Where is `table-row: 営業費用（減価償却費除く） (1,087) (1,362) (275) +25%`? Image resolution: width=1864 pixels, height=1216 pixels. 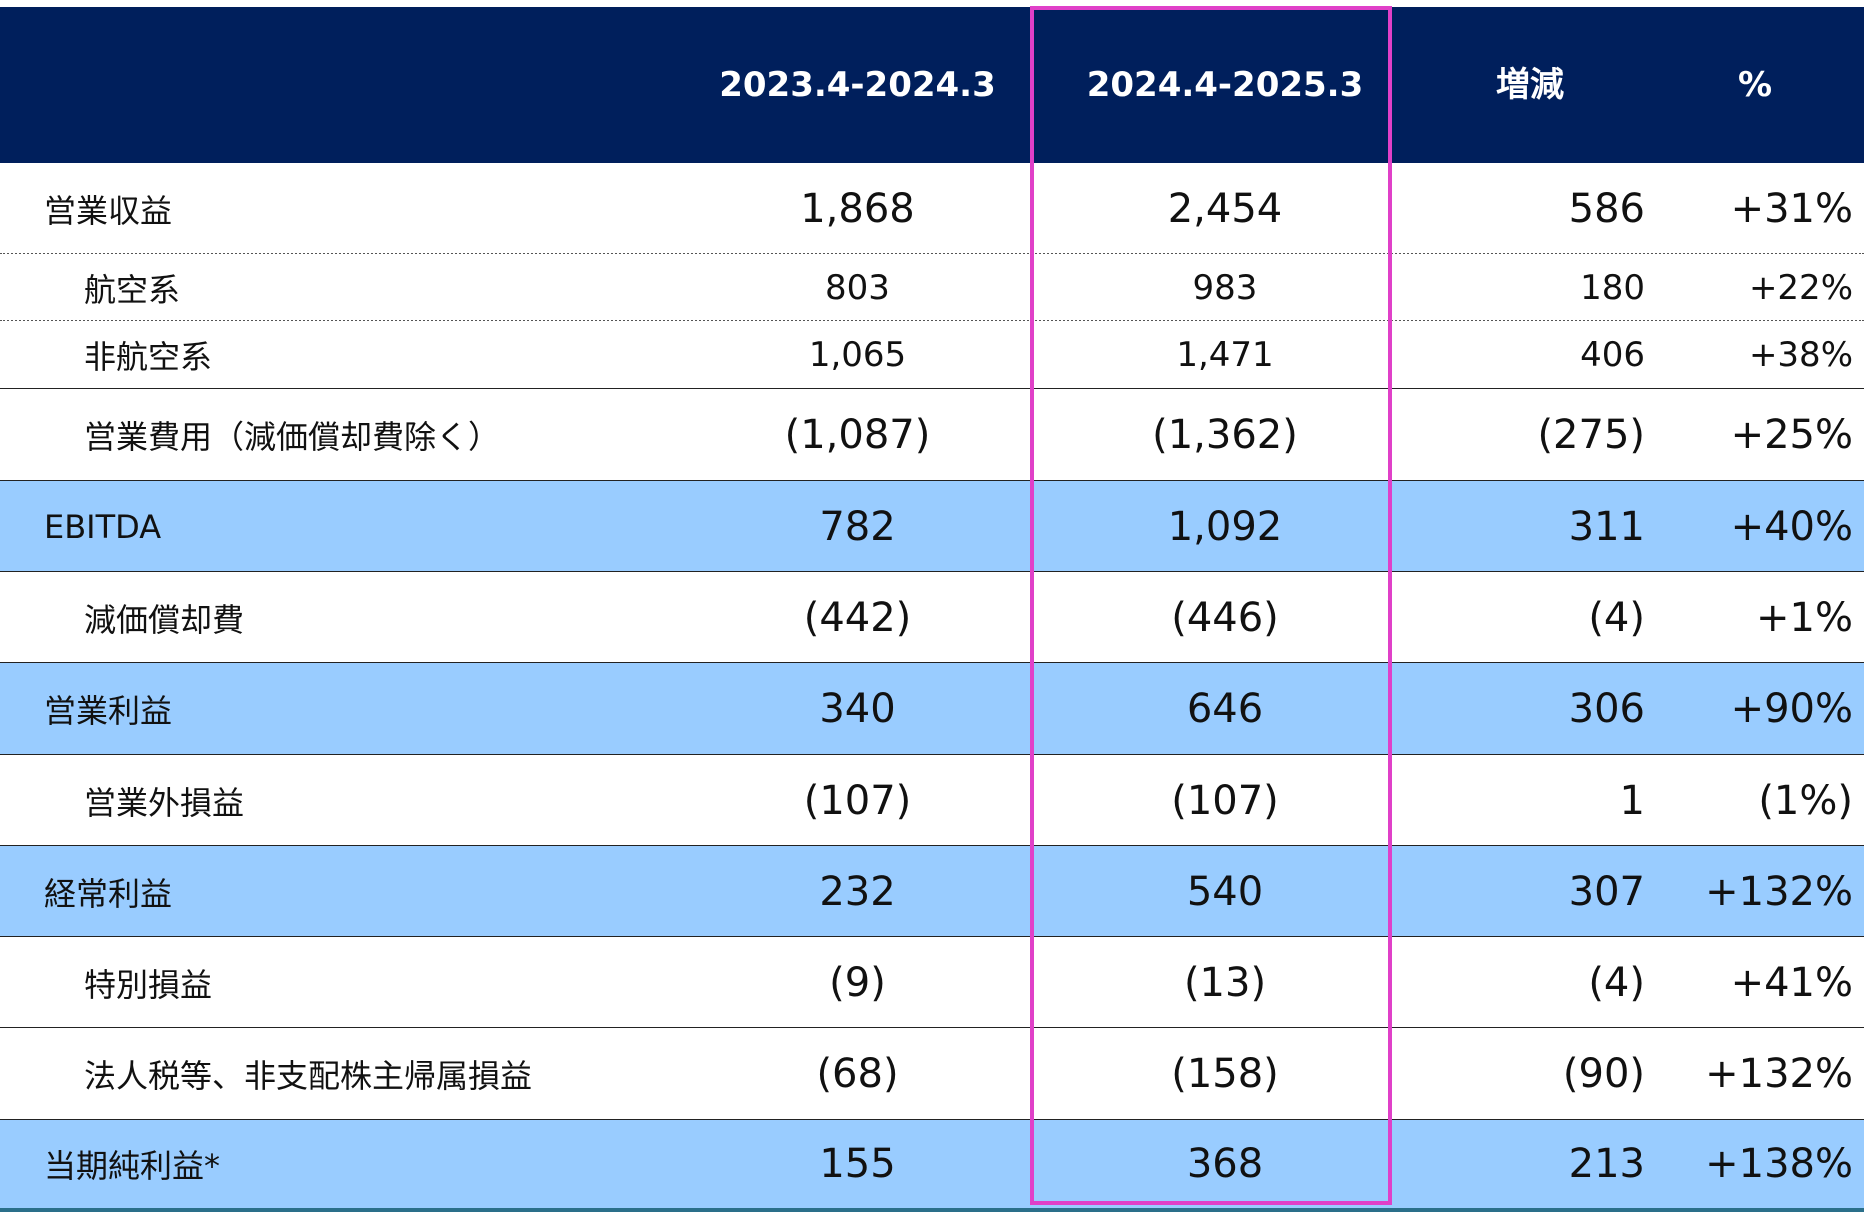 table-row: 営業費用（減価償却費除く） (1,087) (1,362) (275) +25% is located at coordinates (932, 435).